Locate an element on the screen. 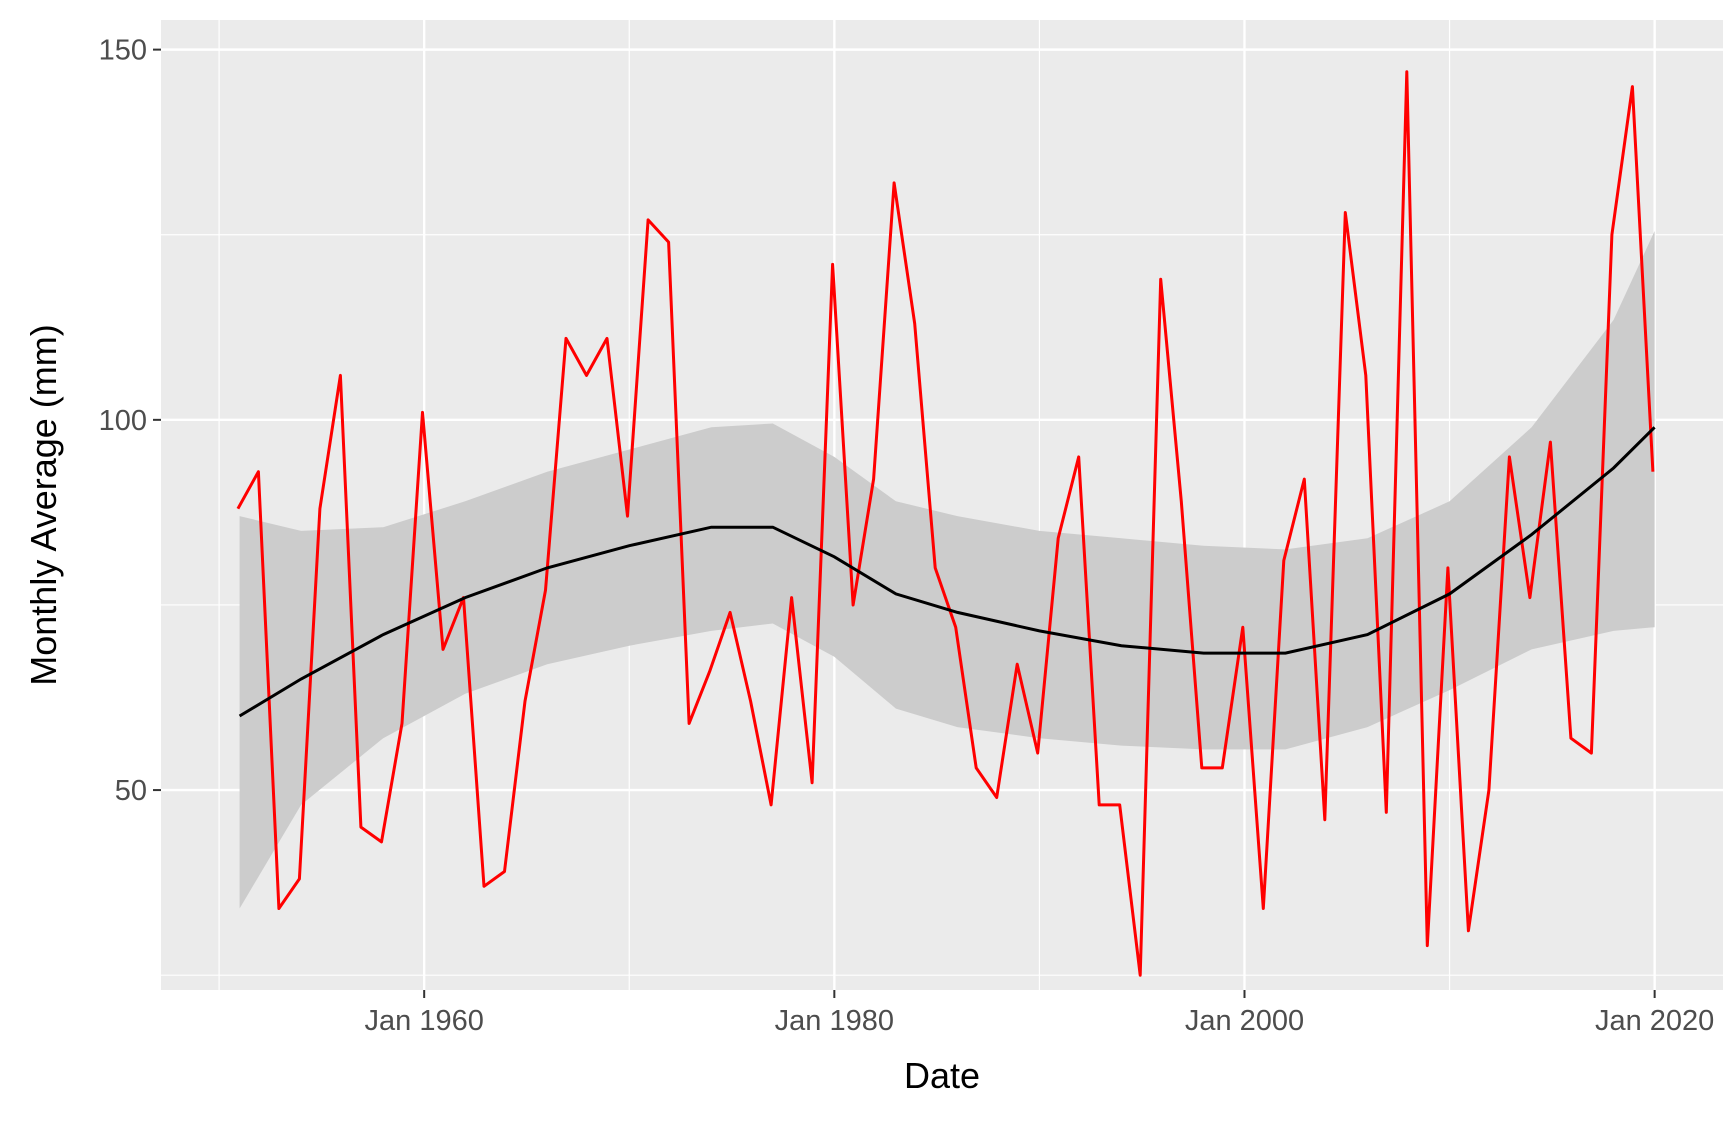 The width and height of the screenshot is (1735, 1122). x-axis-title: Date is located at coordinates (942, 1075).